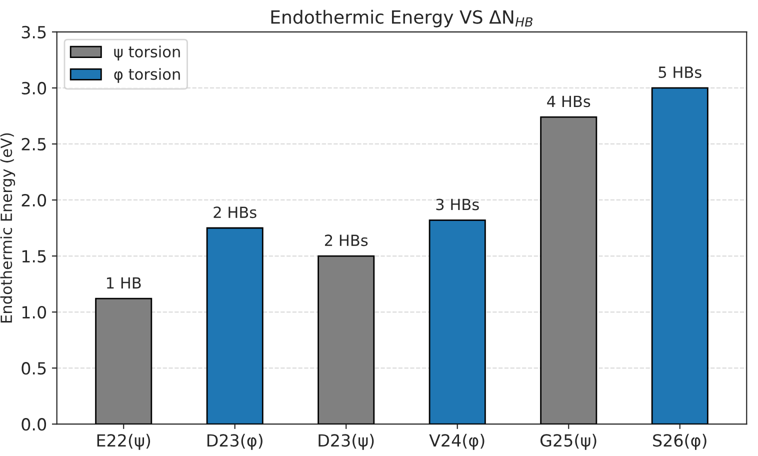  I want to click on y-axis-title: Endothermic Energy (eV), so click(8, 227).